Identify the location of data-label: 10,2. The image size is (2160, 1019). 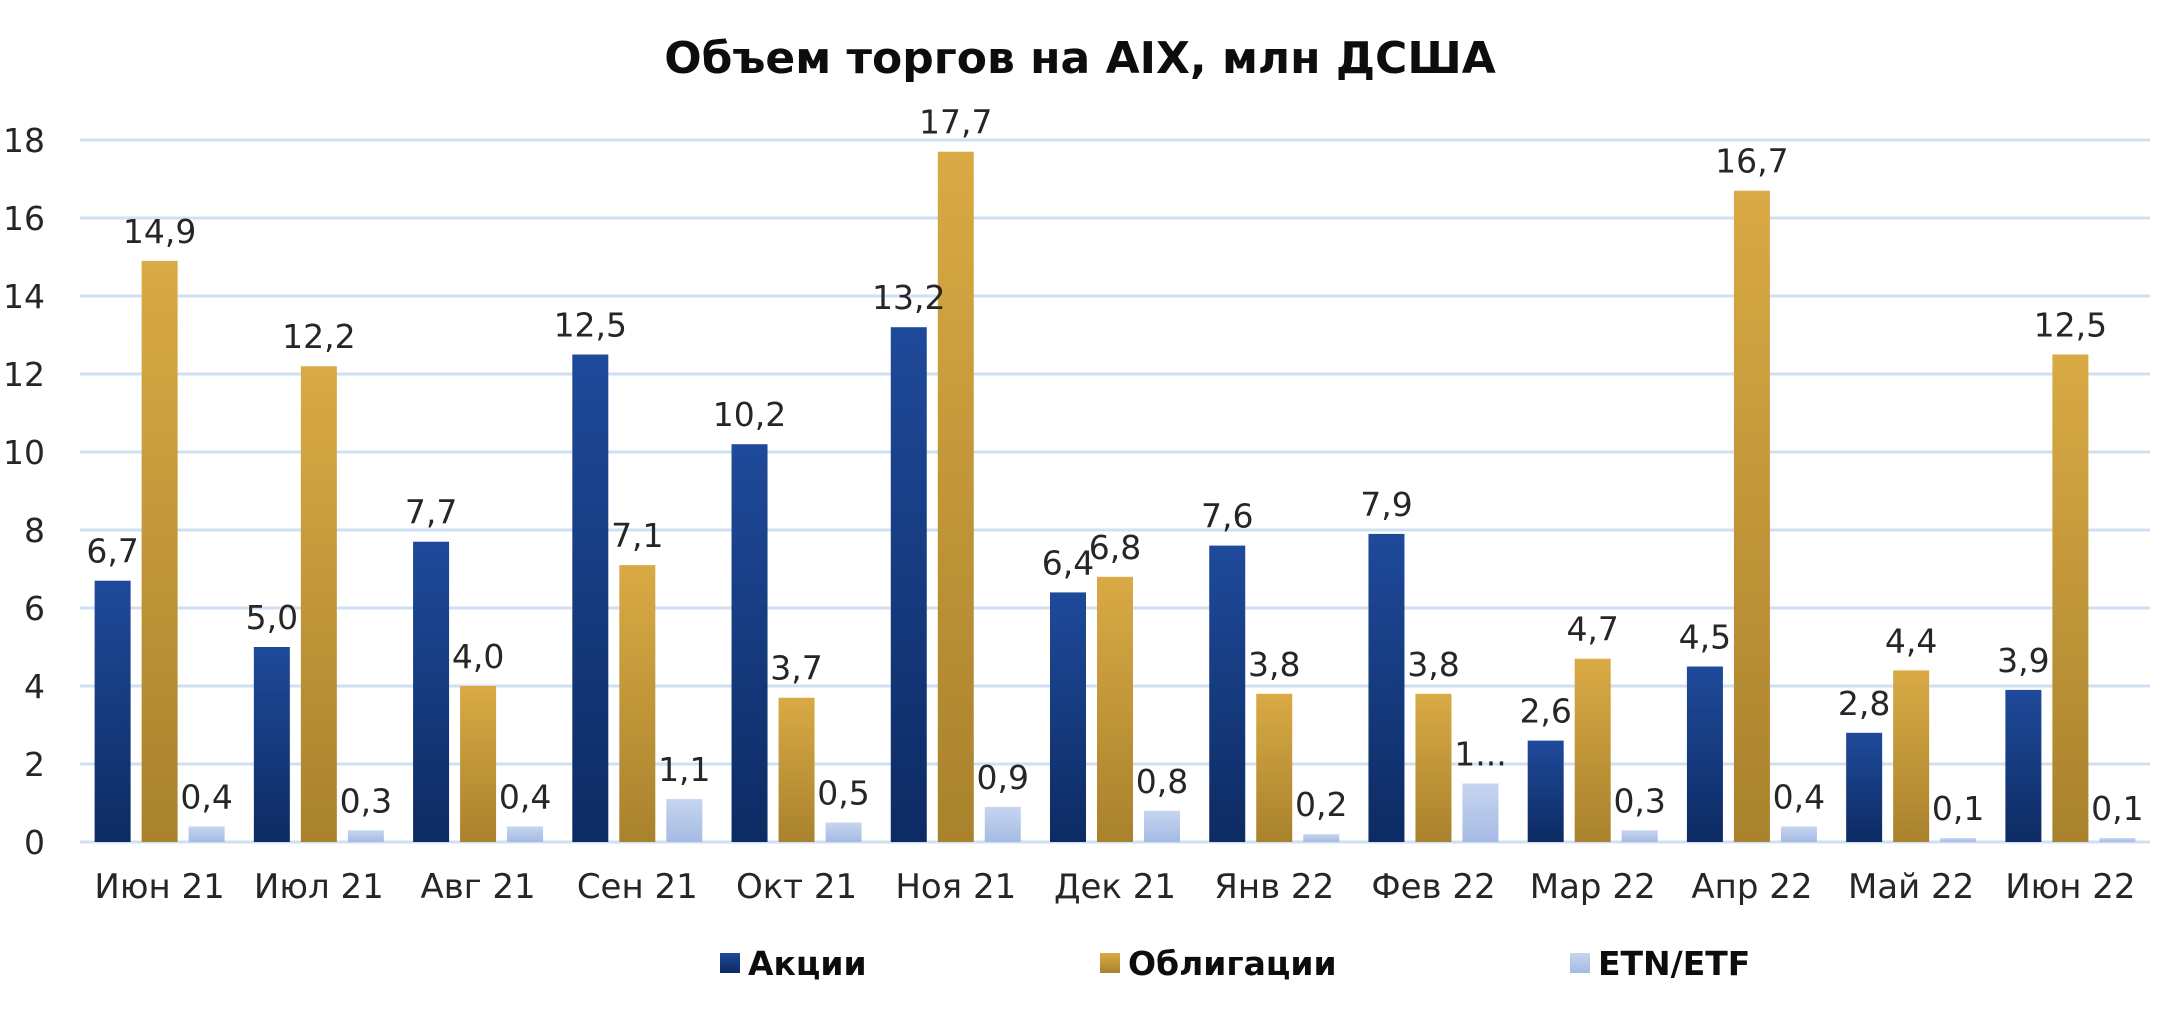
(749, 414).